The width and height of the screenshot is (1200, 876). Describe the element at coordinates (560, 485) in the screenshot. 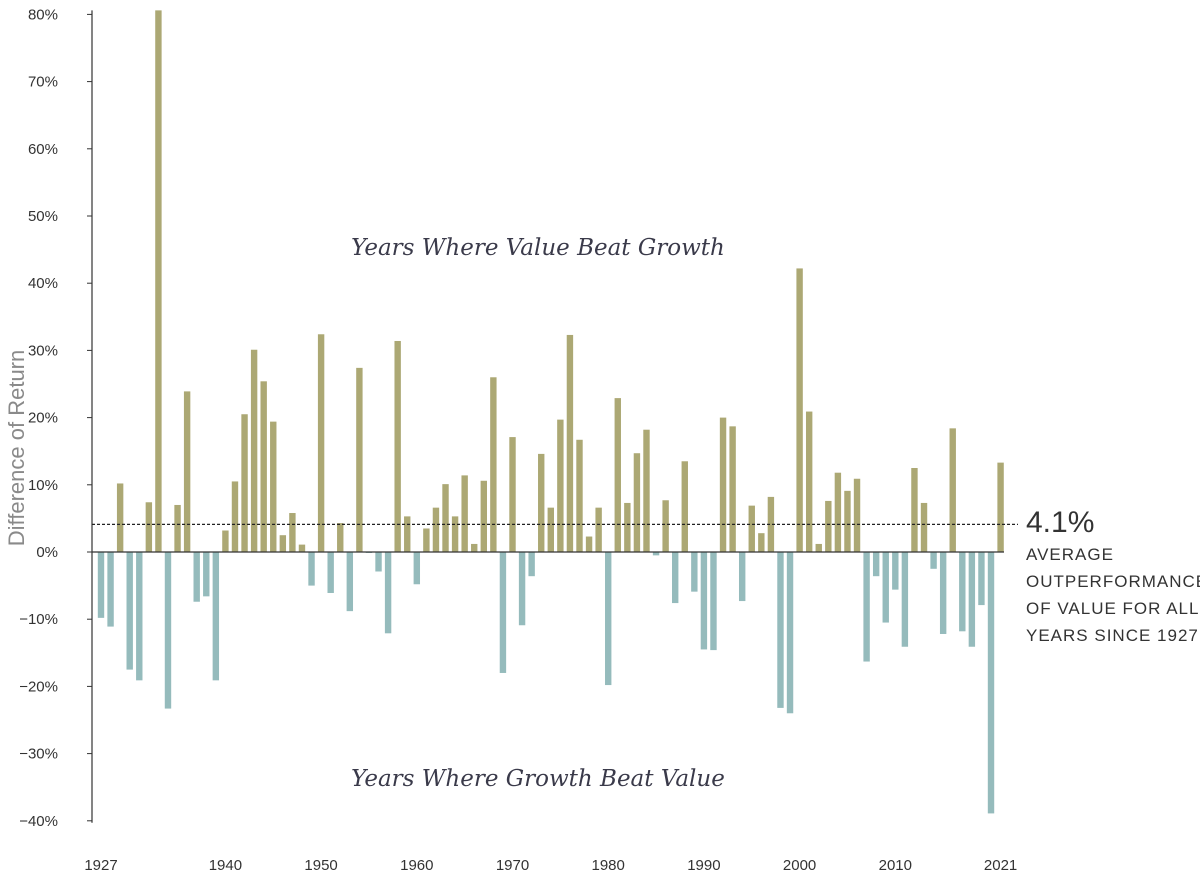

I see `bar-1975` at that location.